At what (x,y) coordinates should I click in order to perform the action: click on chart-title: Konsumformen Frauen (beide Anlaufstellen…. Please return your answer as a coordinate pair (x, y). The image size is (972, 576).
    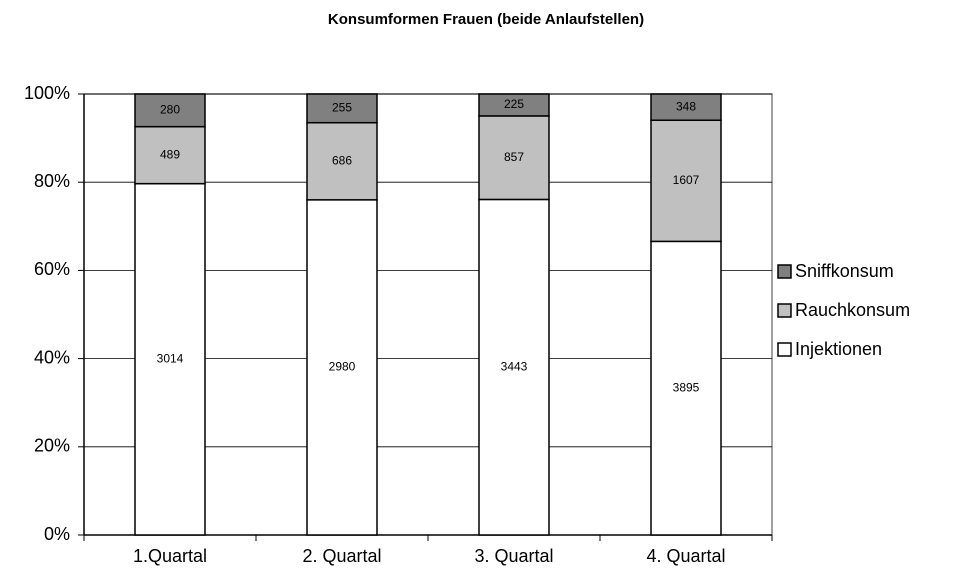
    Looking at the image, I should click on (486, 19).